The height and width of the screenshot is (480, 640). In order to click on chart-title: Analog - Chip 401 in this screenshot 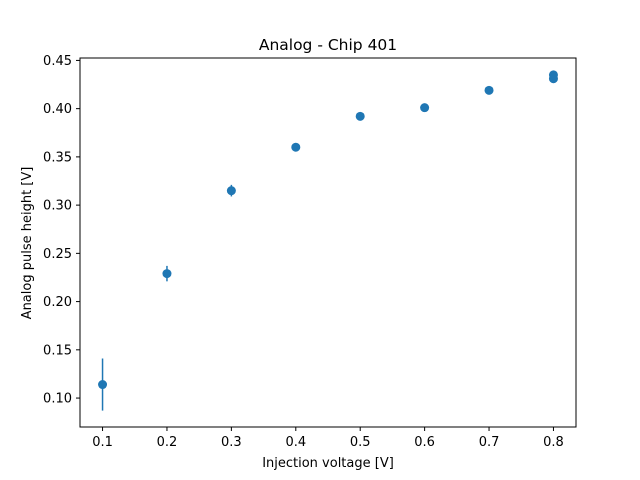, I will do `click(328, 45)`.